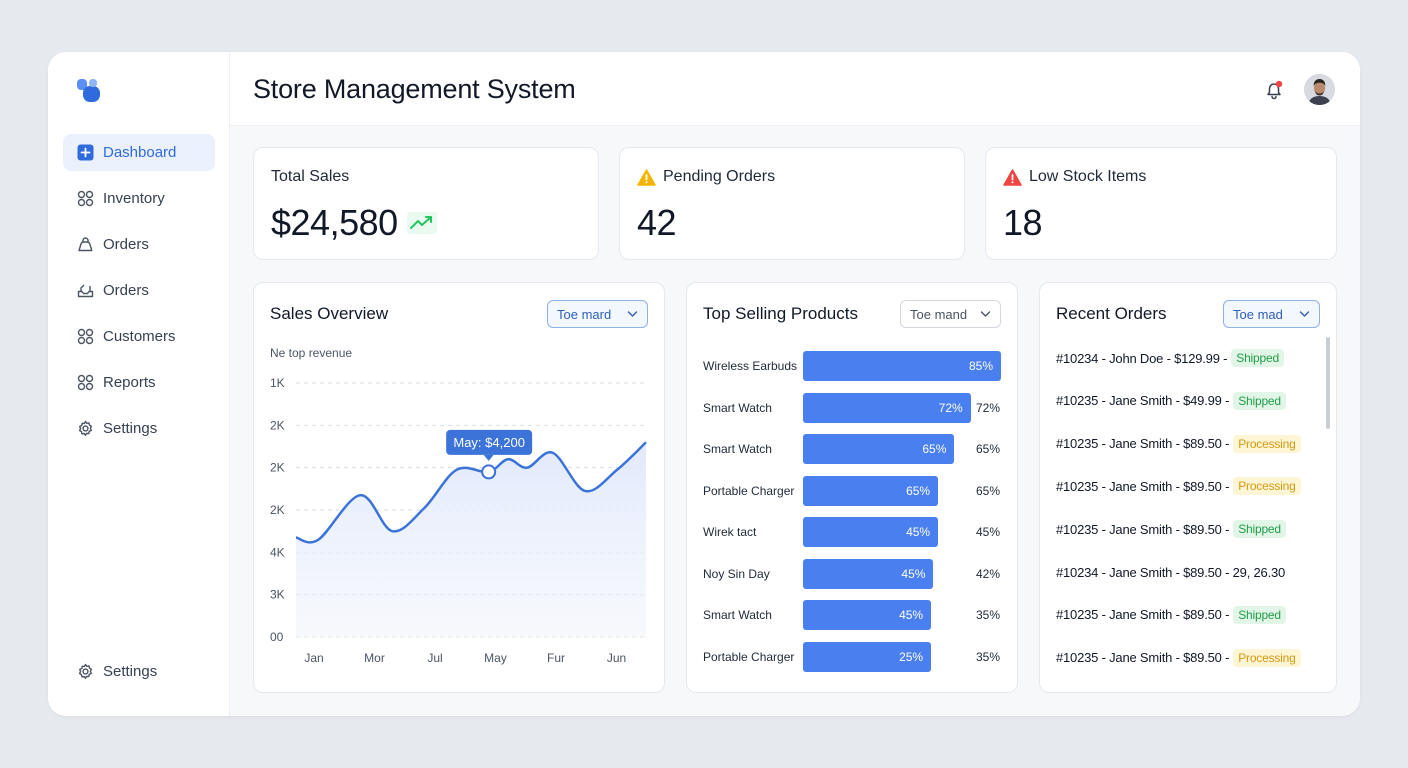 This screenshot has width=1408, height=768. I want to click on sidebar-item-orders: Orders, so click(139, 244).